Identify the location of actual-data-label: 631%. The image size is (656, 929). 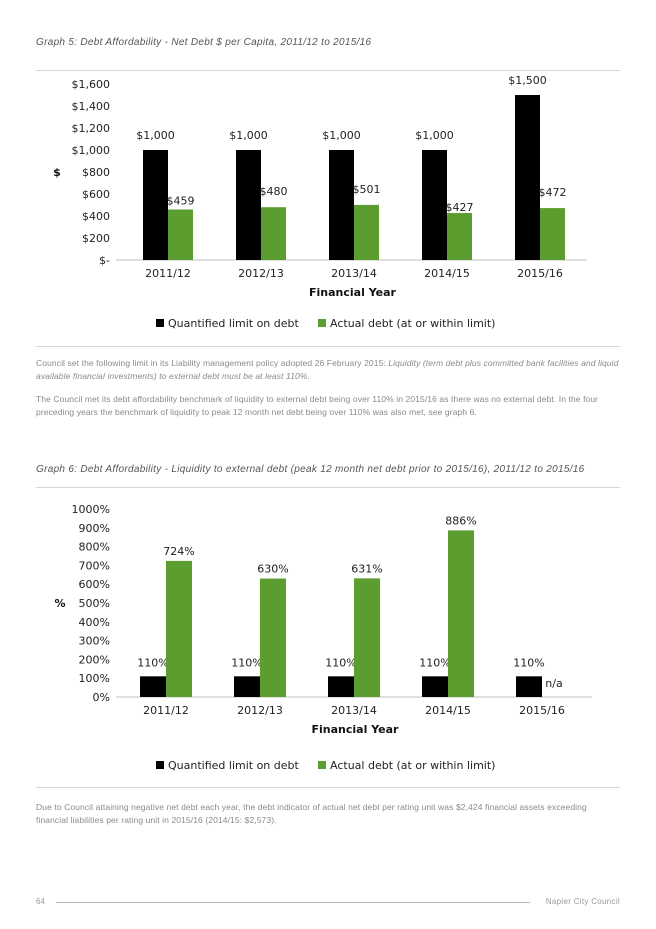
(366, 568).